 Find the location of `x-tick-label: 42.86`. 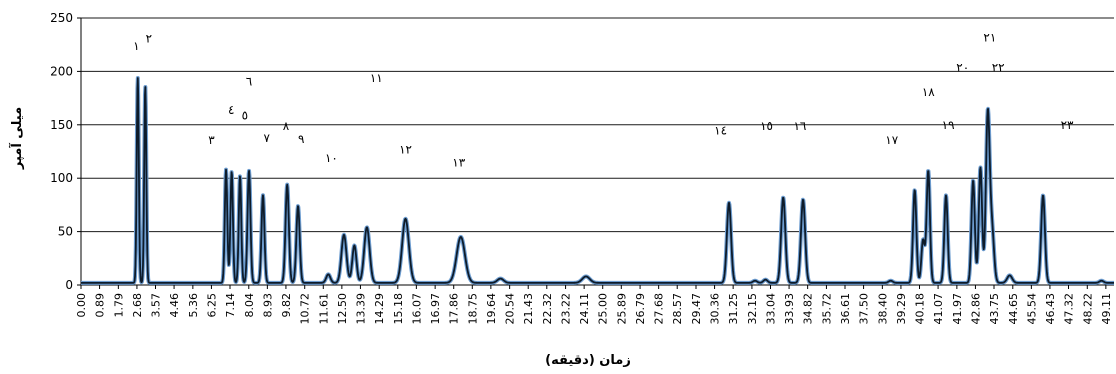

x-tick-label: 42.86 is located at coordinates (975, 309).